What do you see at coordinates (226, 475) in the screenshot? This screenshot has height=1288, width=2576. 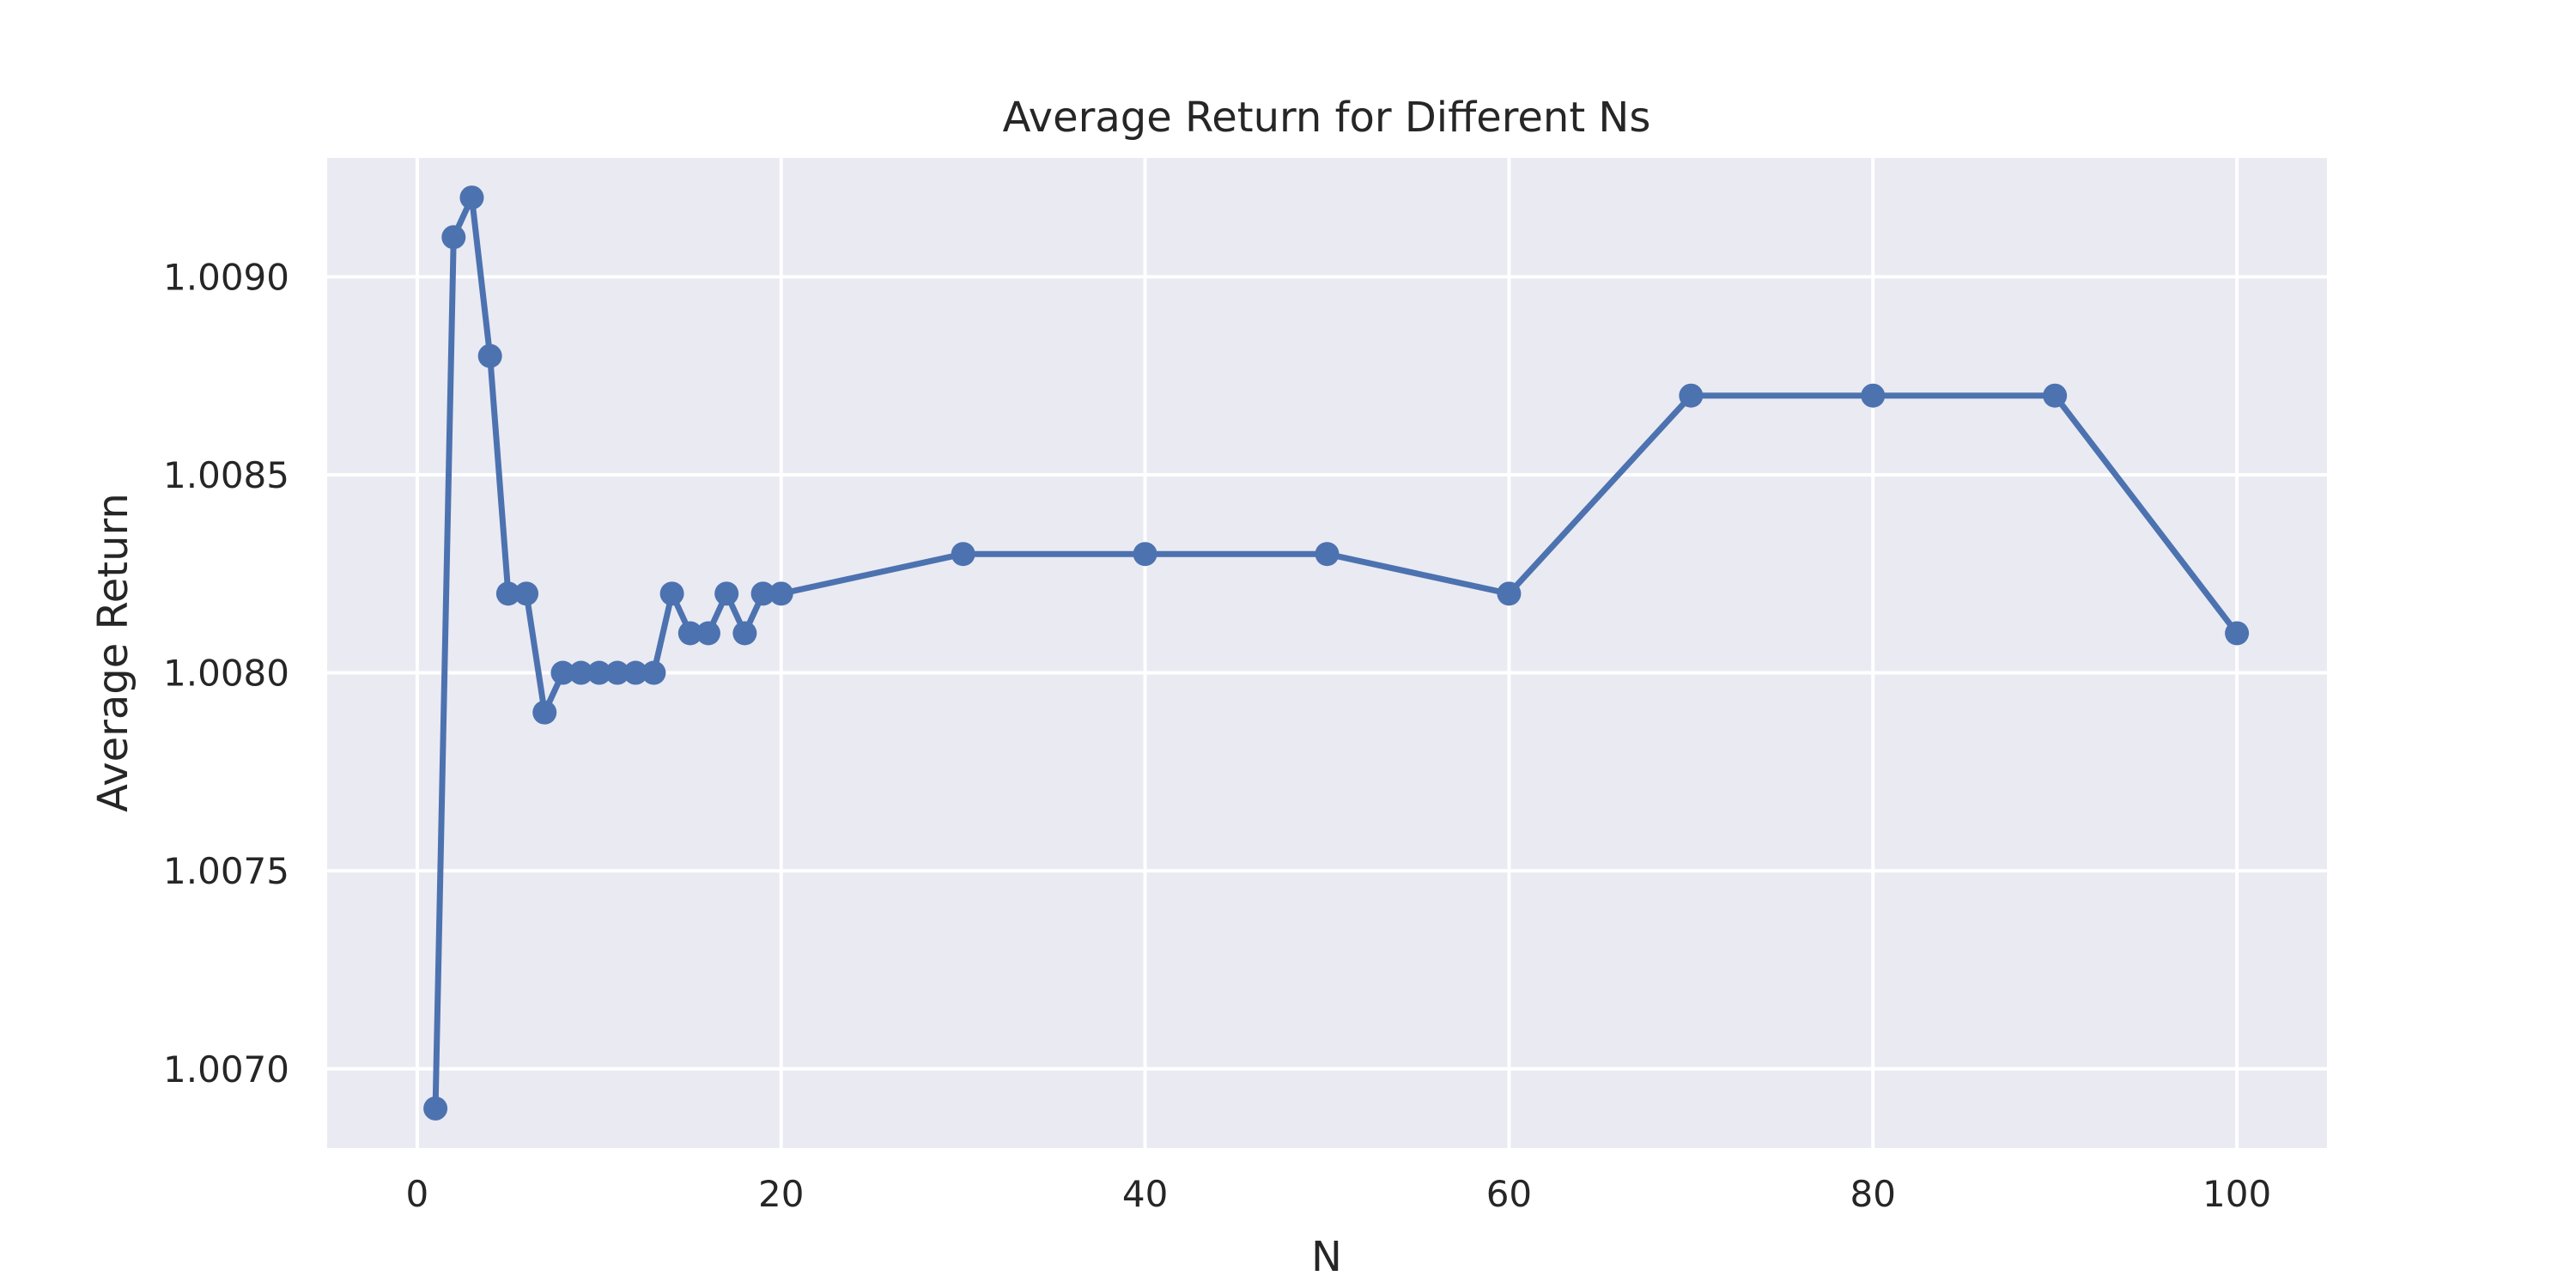 I see `y-tick-label: 1.0085` at bounding box center [226, 475].